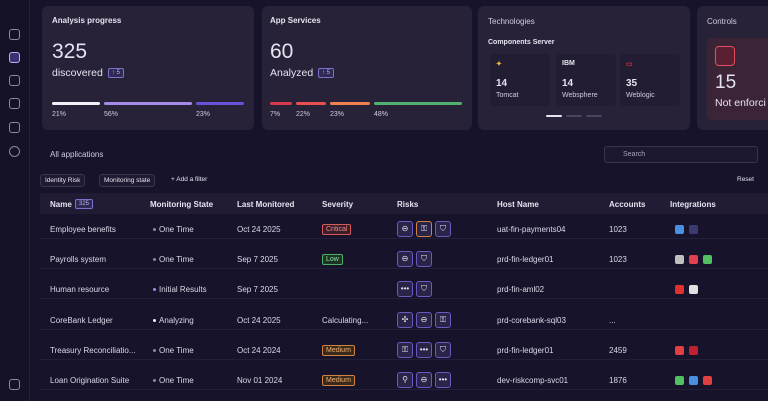  I want to click on controls-card: Controls 15 Not enforci, so click(732, 68).